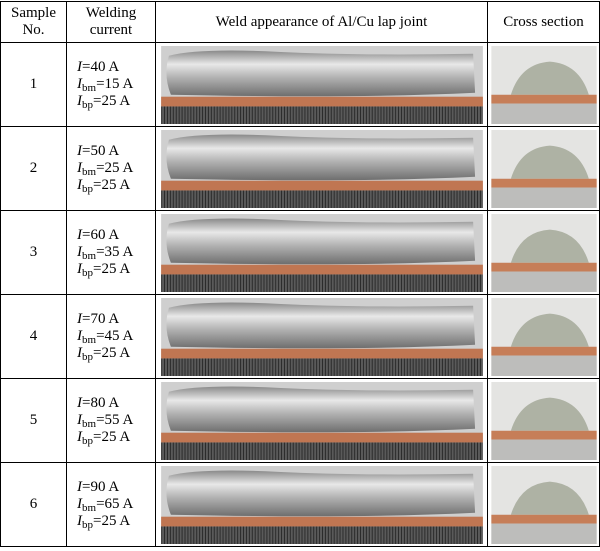 Image resolution: width=600 pixels, height=551 pixels. What do you see at coordinates (101, 67) in the screenshot?
I see `current-value: =40 A` at bounding box center [101, 67].